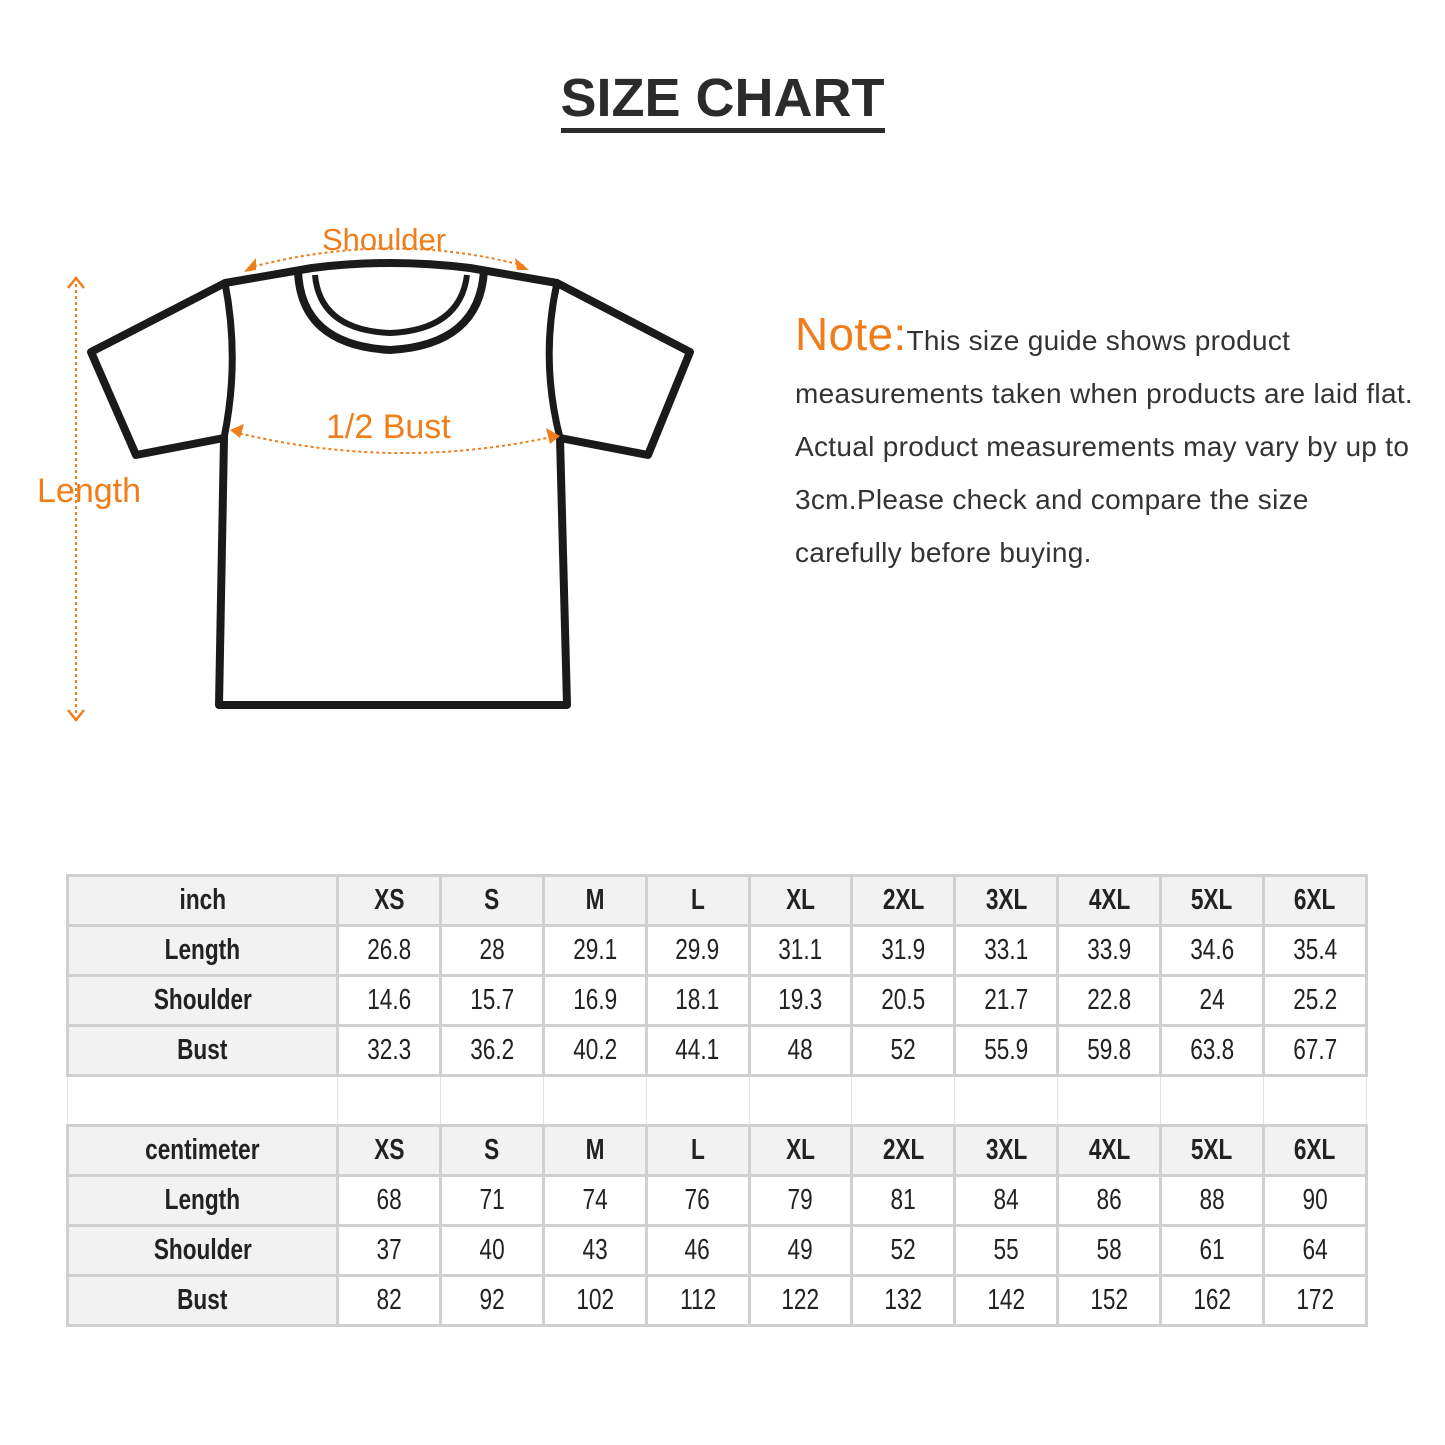 Image resolution: width=1445 pixels, height=1445 pixels. I want to click on row-label-text: Length, so click(202, 1200).